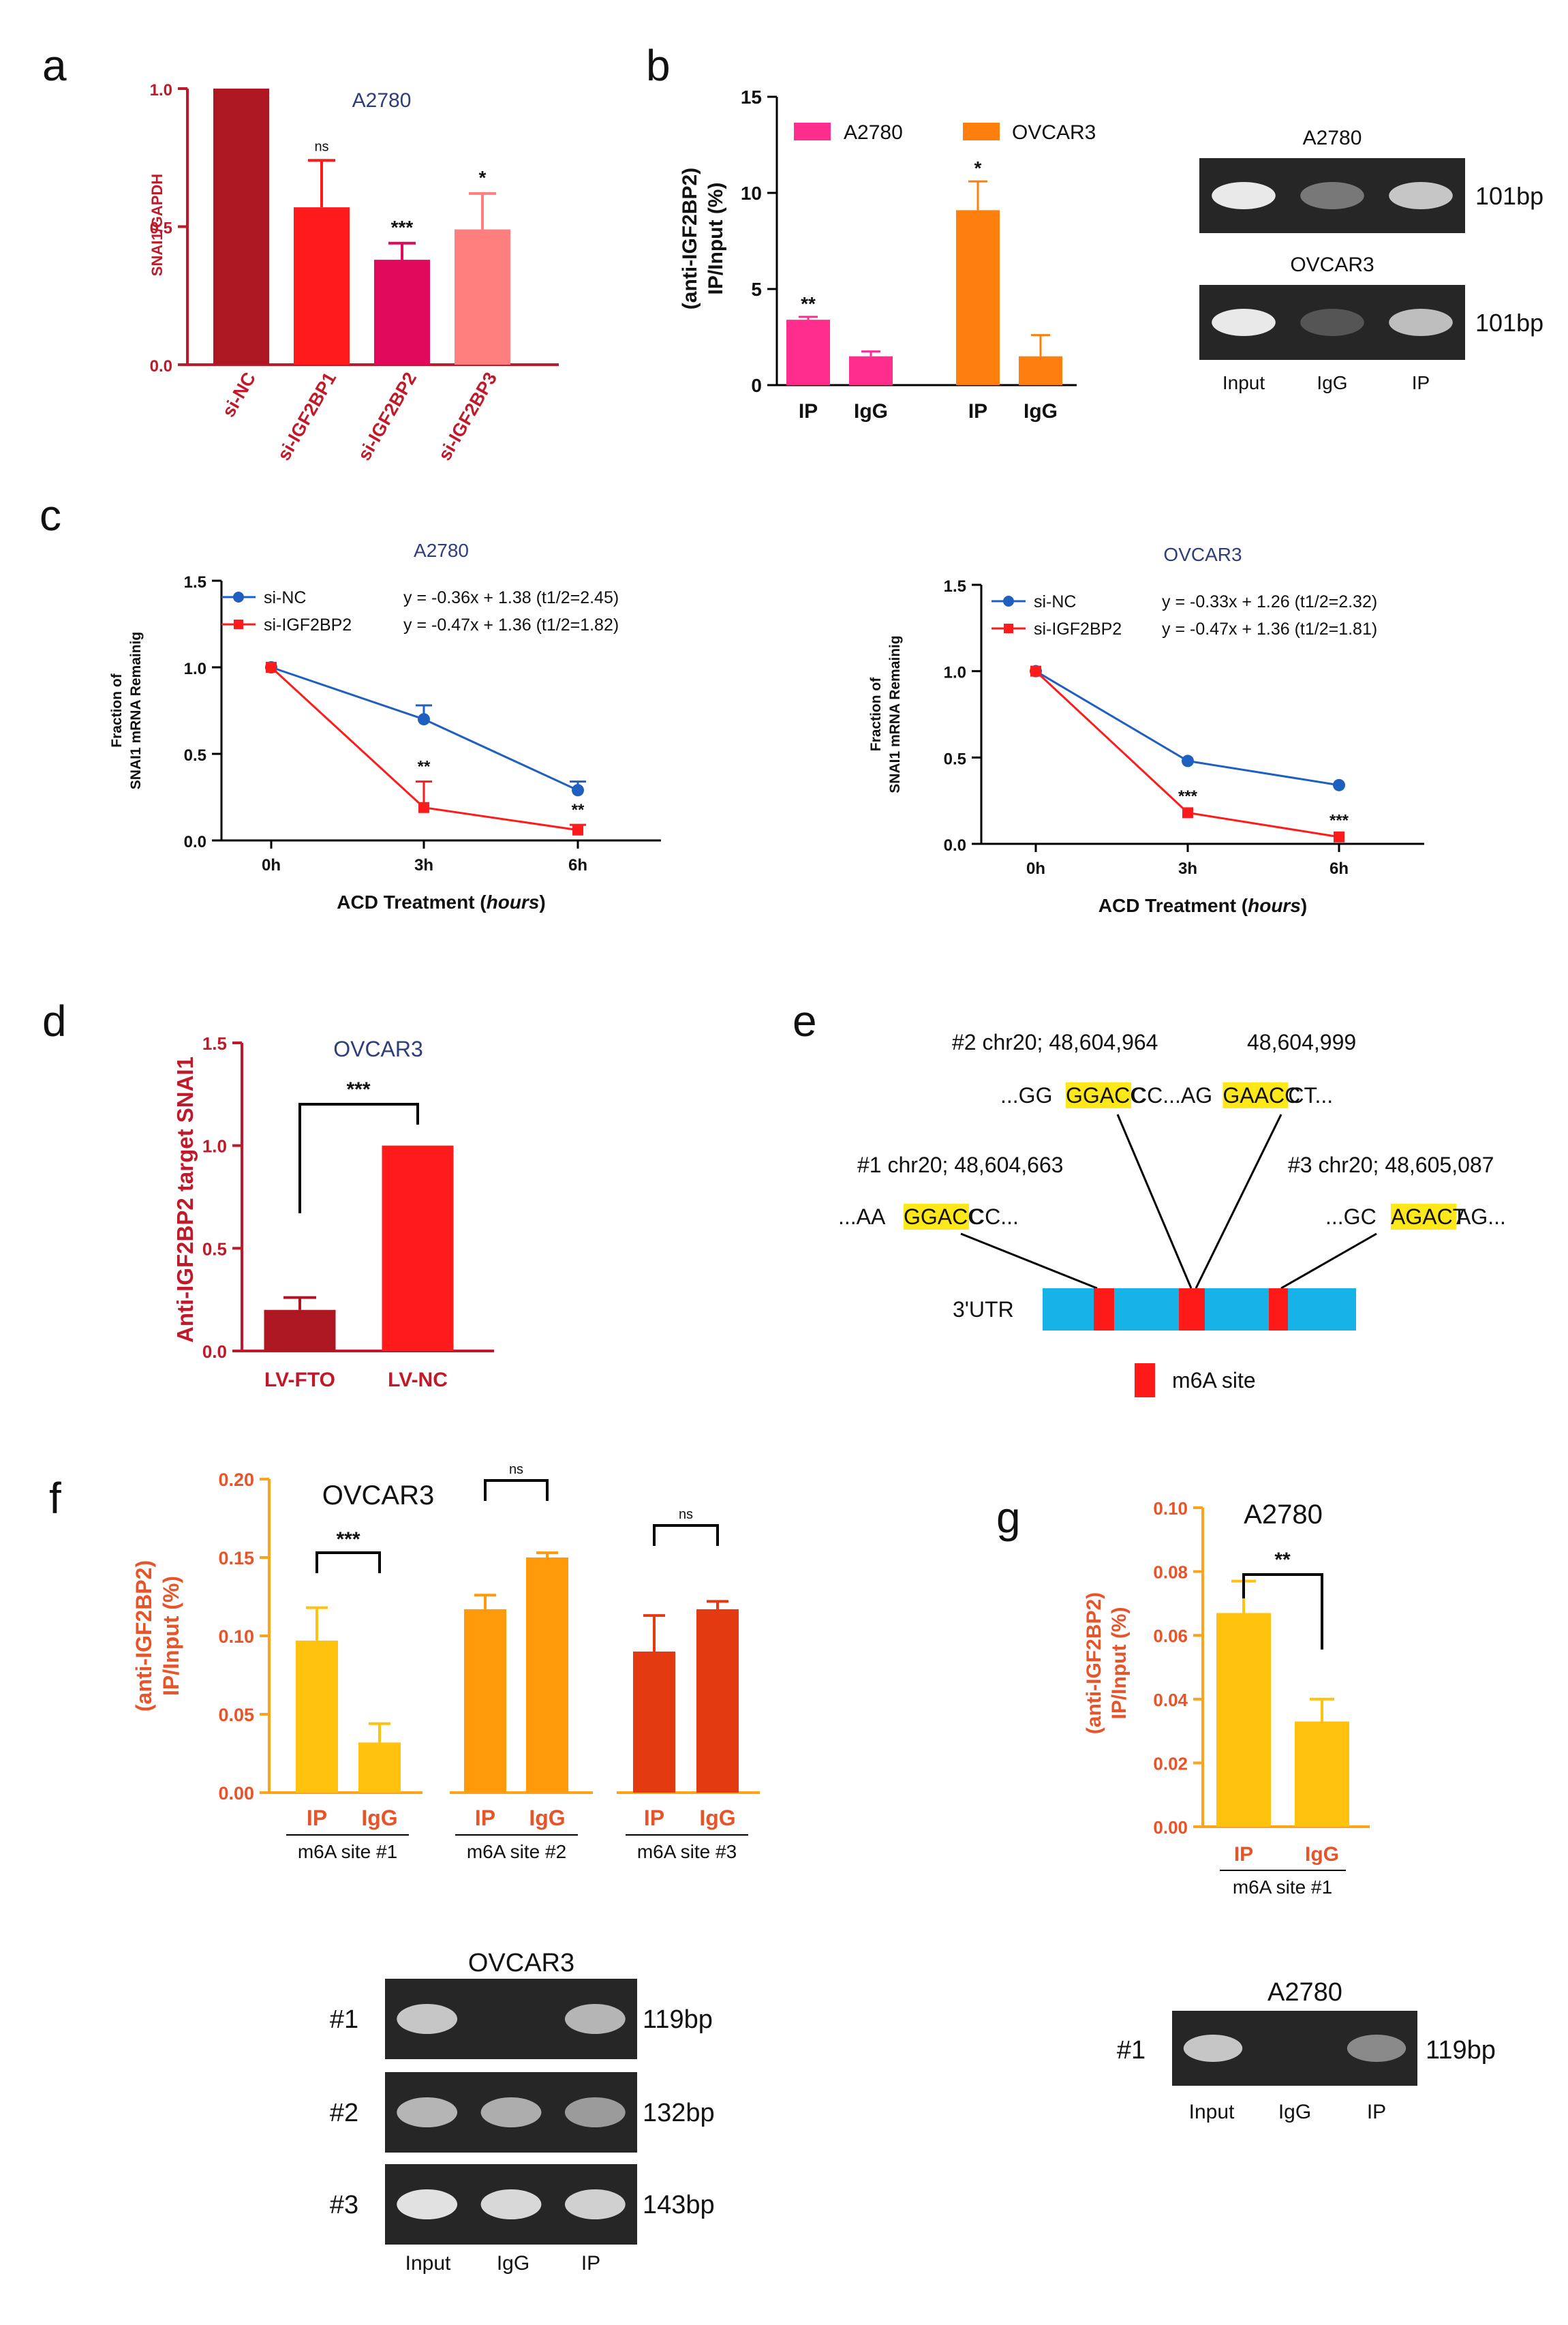 This screenshot has height=2325, width=1568. What do you see at coordinates (960, 1165) in the screenshot?
I see `panel-e-site1-label: #1 chr20; 48,604,663` at bounding box center [960, 1165].